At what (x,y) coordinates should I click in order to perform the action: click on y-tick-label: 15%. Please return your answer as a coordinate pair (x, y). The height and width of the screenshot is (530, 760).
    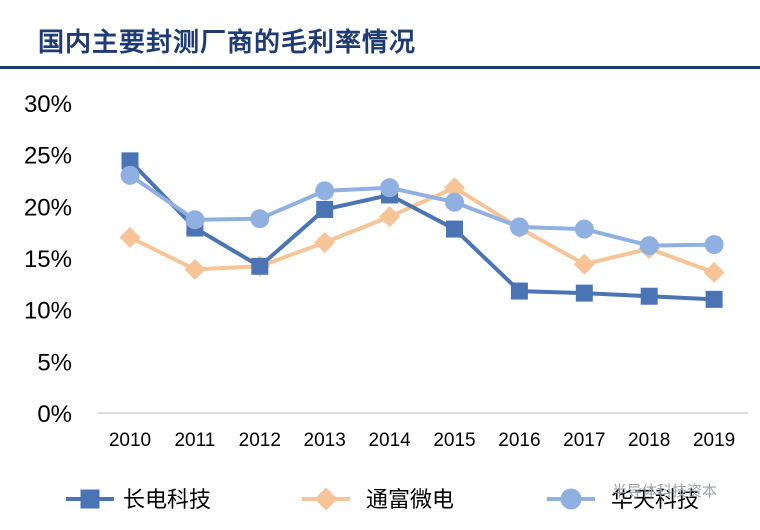
    Looking at the image, I should click on (48, 259).